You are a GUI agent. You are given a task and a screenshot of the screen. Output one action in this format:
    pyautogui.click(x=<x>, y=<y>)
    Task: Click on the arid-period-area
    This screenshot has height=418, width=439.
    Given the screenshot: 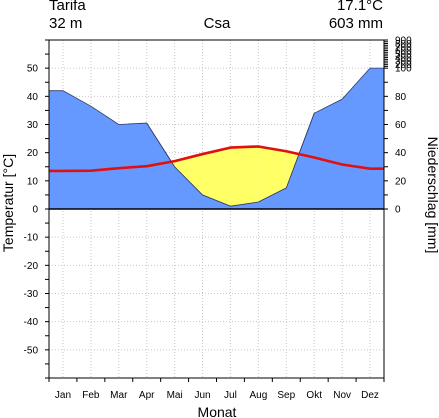 What is the action you would take?
    pyautogui.click(x=230, y=160)
    